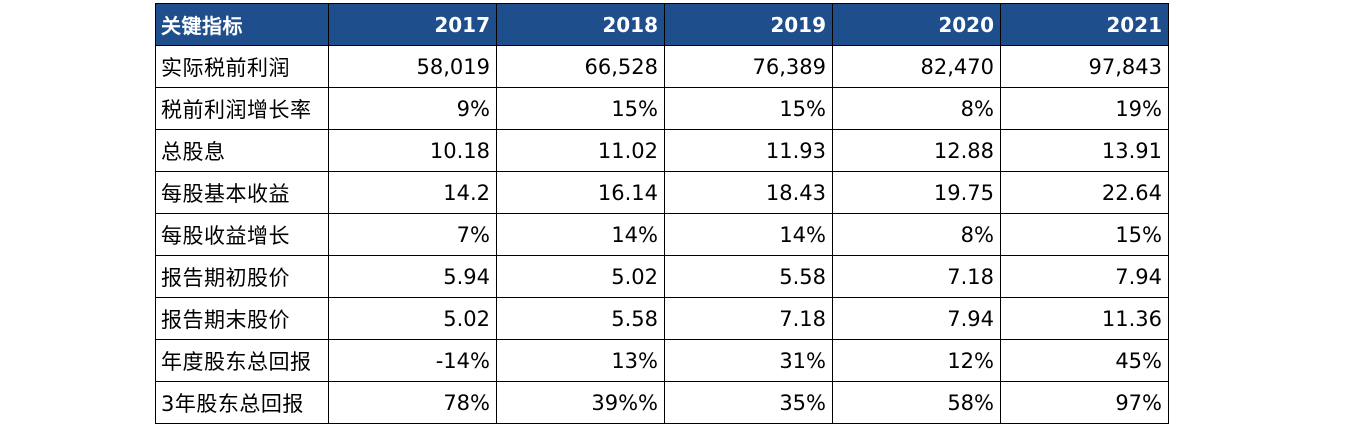 The width and height of the screenshot is (1360, 424). Describe the element at coordinates (916, 360) in the screenshot. I see `table-cell: 12%` at that location.